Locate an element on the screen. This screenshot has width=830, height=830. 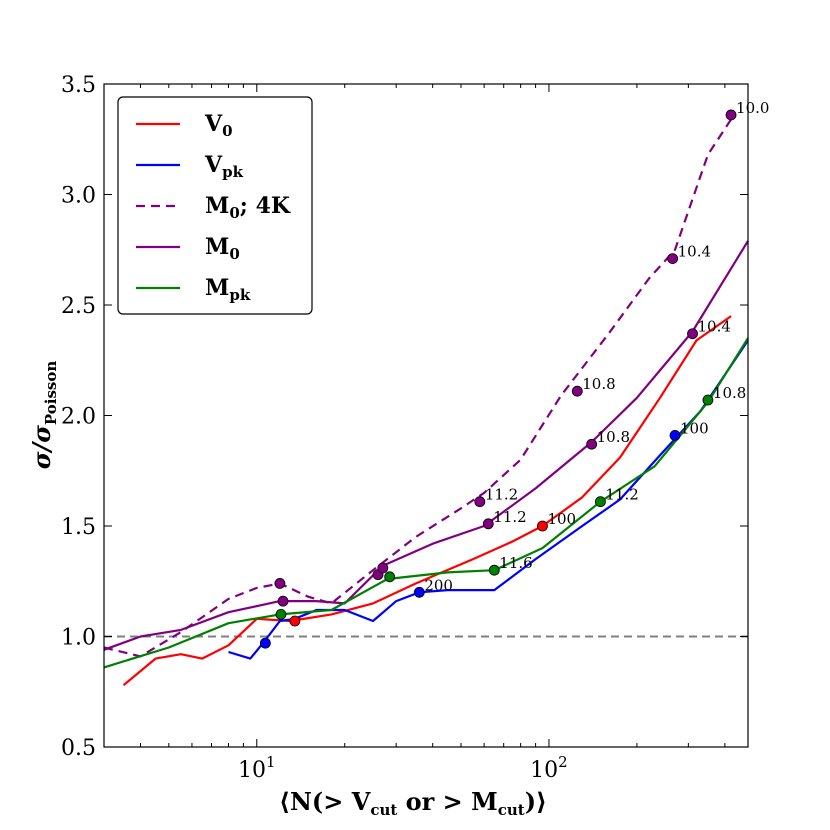
legend-label-3: M0 is located at coordinates (222, 248).